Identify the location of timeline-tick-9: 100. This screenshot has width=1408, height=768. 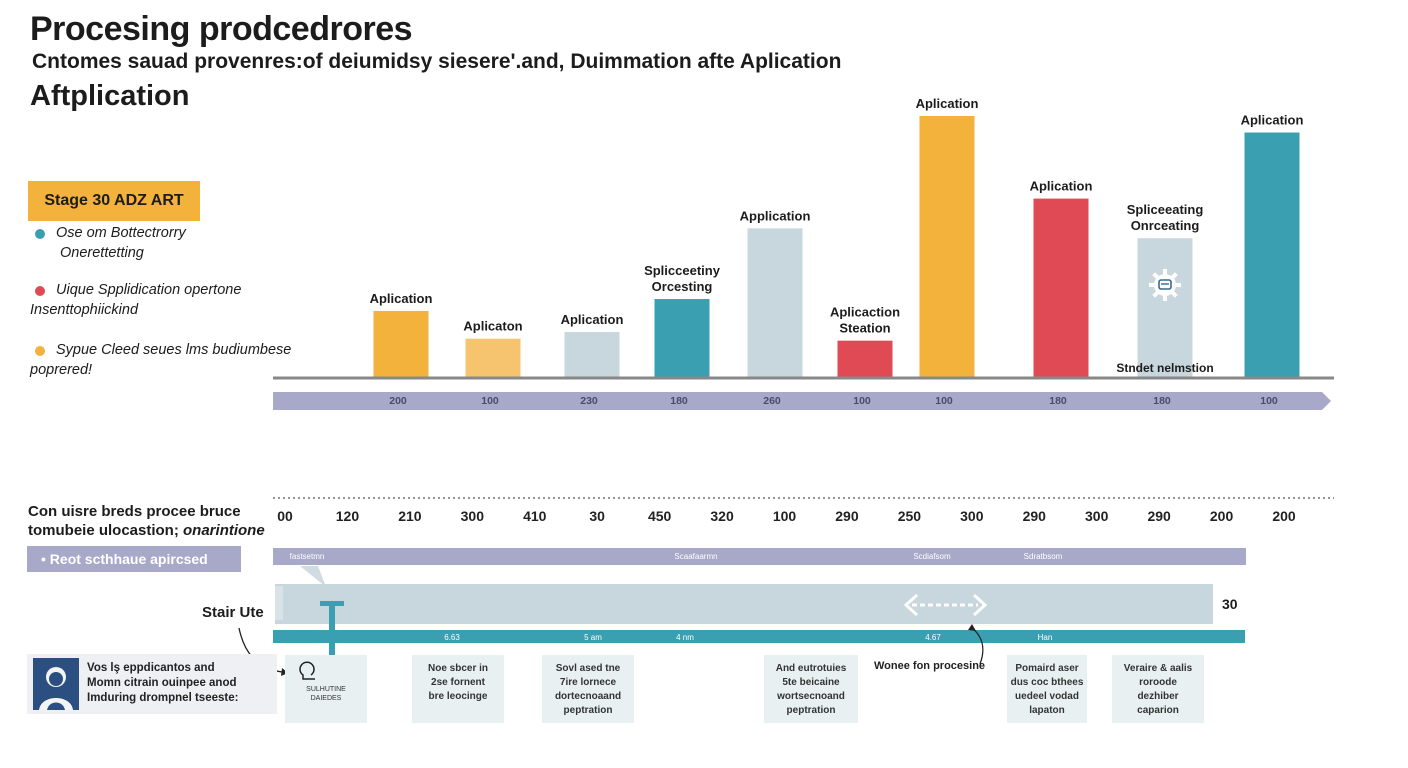
(785, 516).